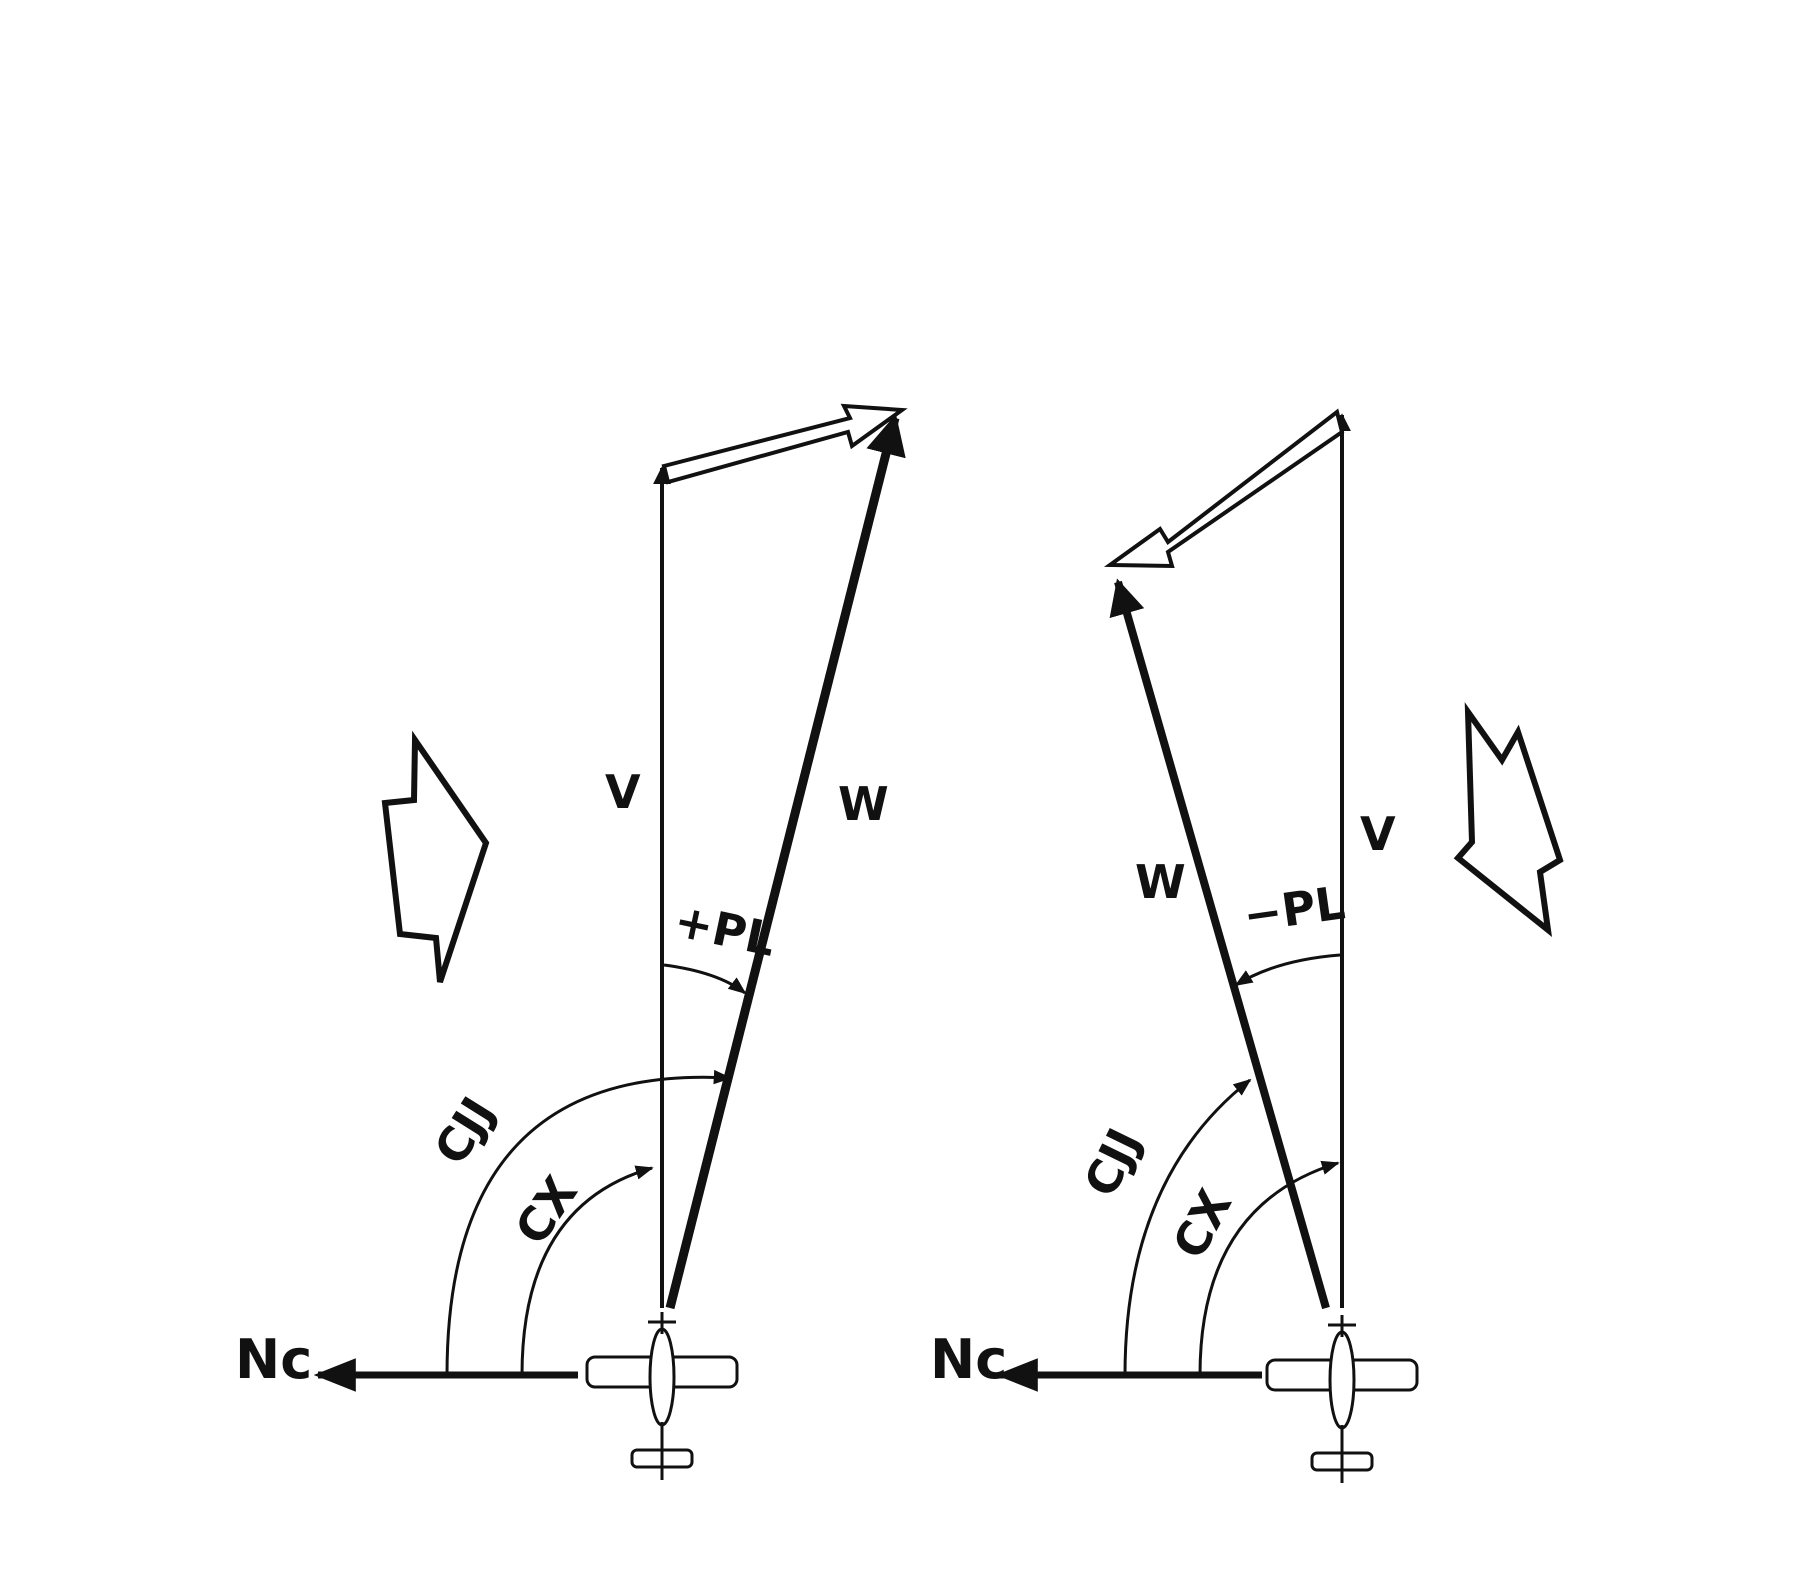 The image size is (1813, 1594). I want to click on right-cx-arc, so click(1269, 1268).